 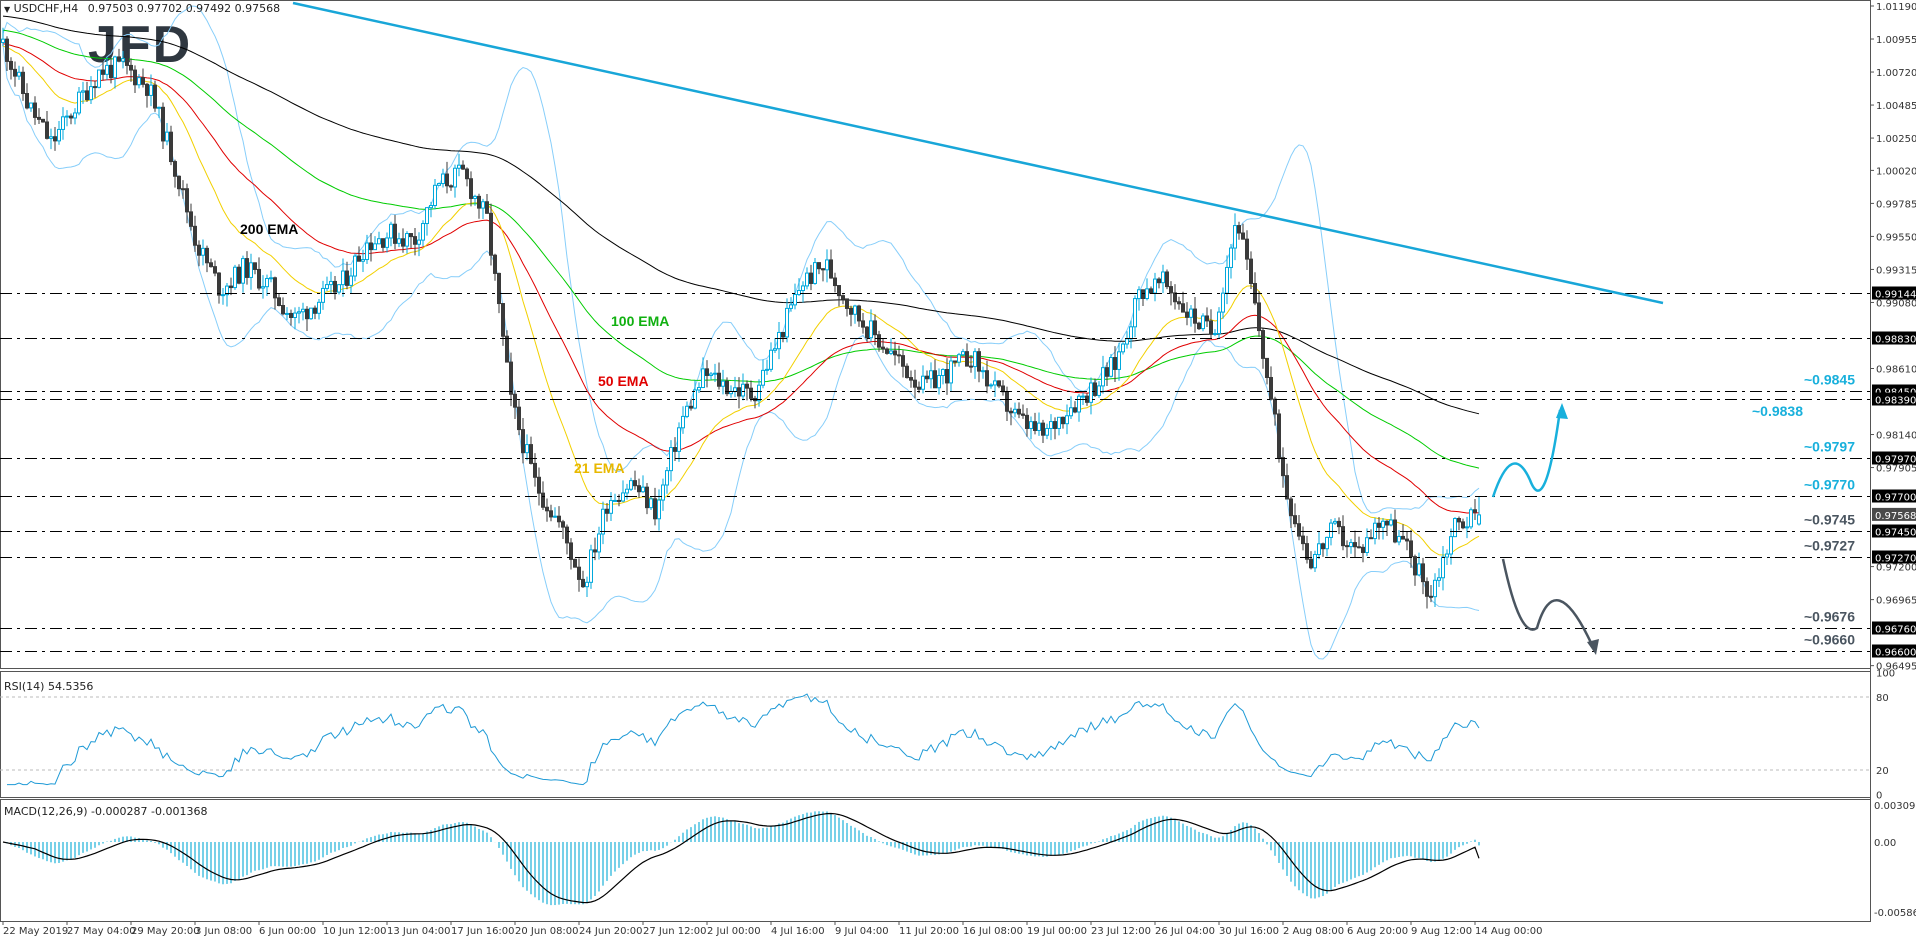 I want to click on price-level-tag: 0.98390, so click(x=1894, y=399).